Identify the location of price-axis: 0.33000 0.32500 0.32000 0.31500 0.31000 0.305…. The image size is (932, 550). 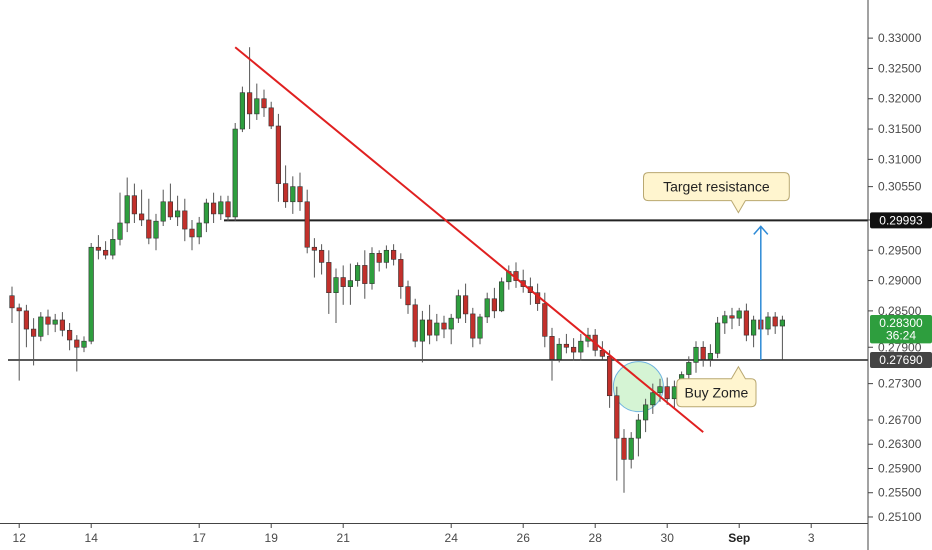
(899, 275).